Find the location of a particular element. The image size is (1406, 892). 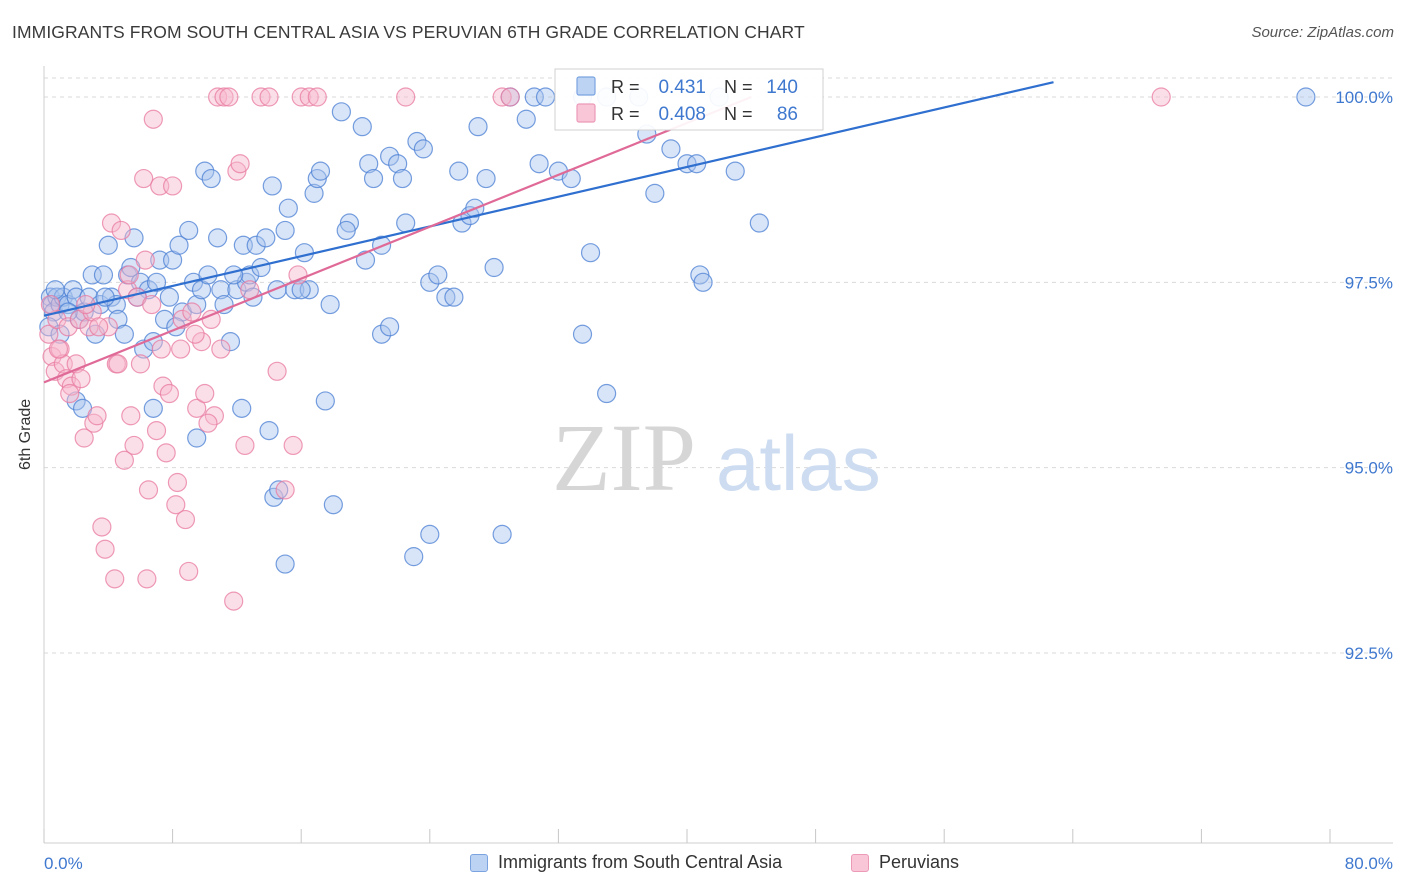

legend-item-peruvians: Peruvians is located at coordinates (905, 862).